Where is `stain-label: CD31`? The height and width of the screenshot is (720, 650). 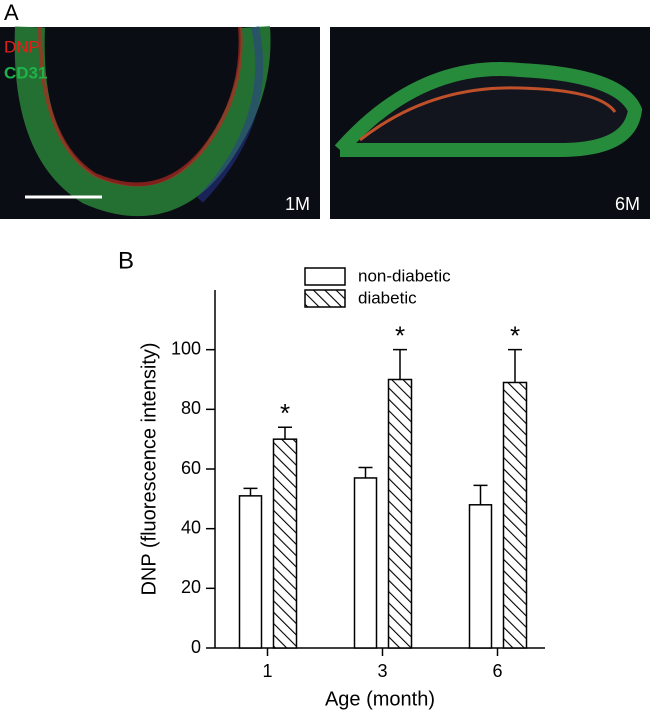 stain-label: CD31 is located at coordinates (25, 72).